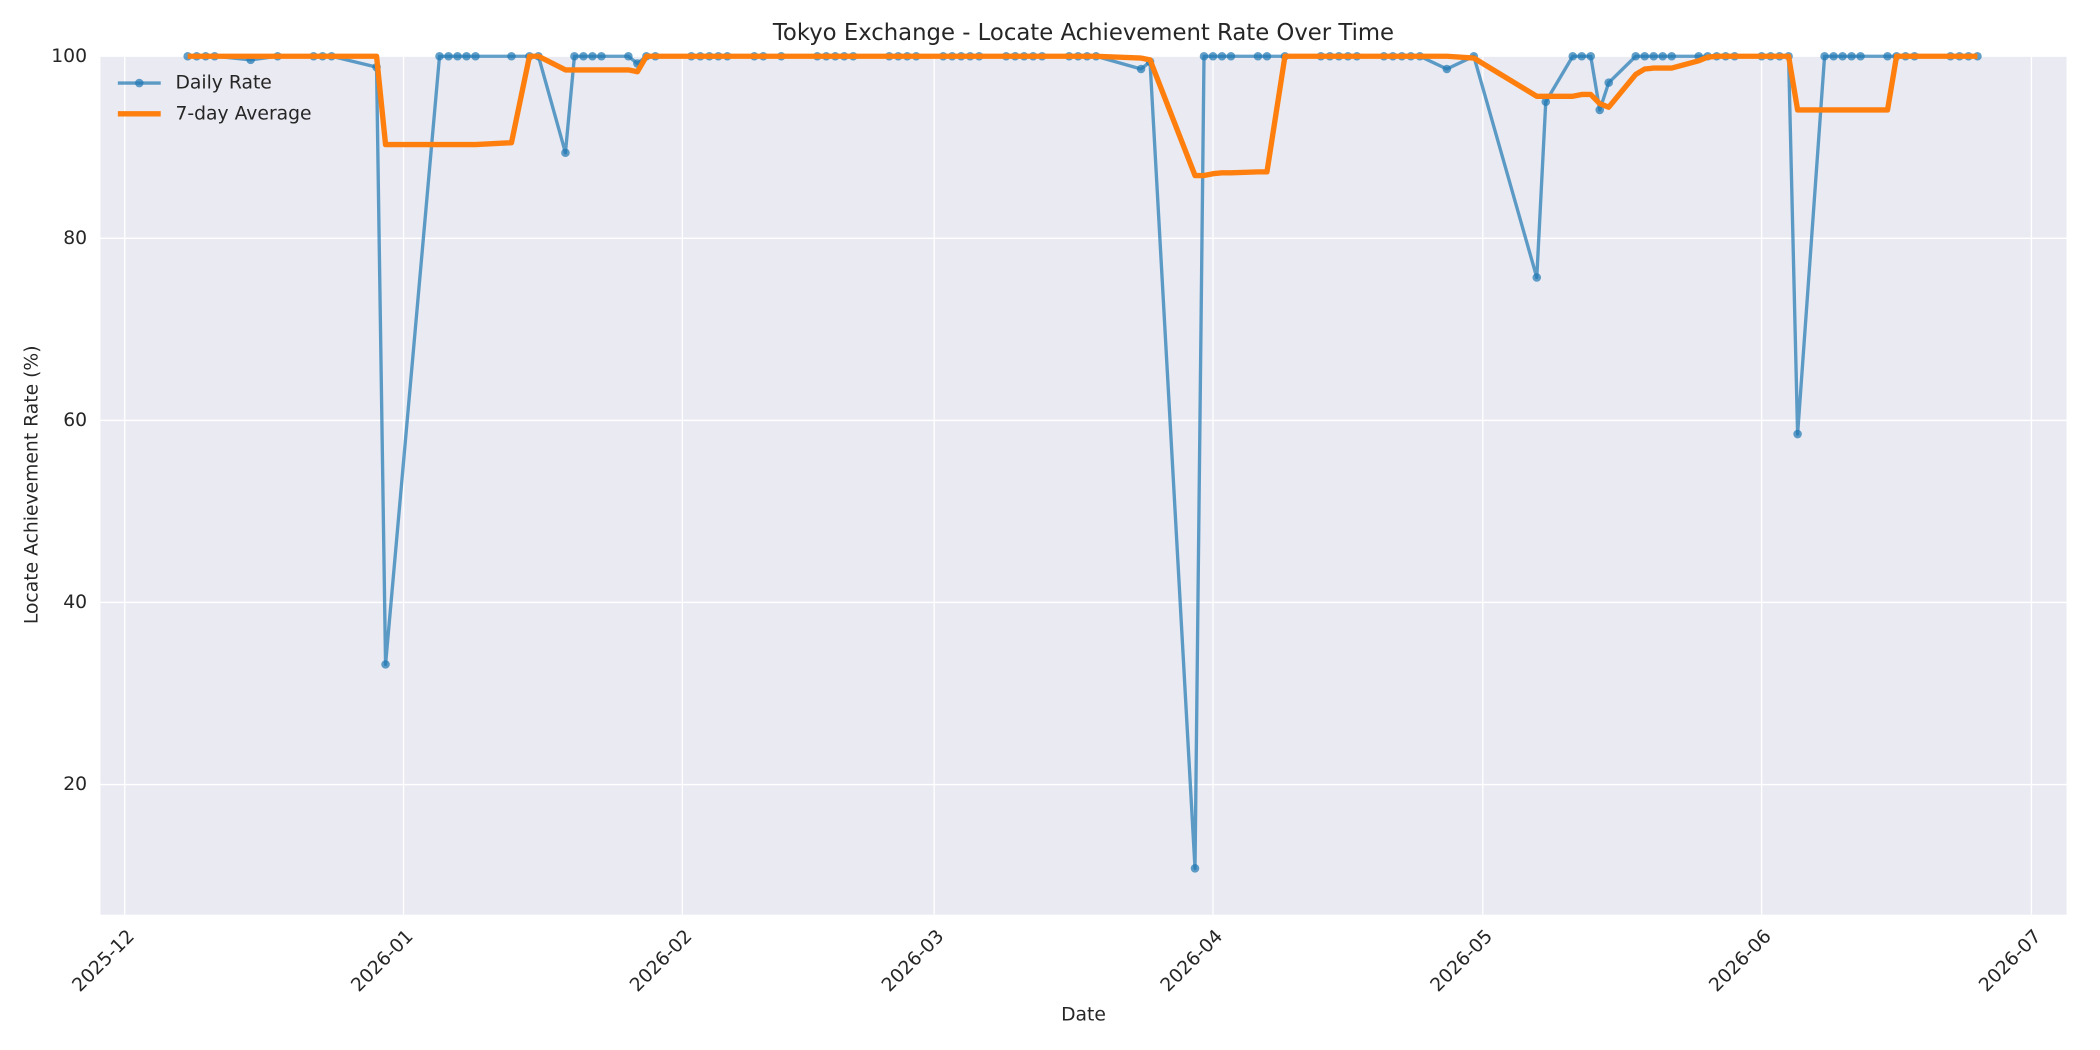  Describe the element at coordinates (104, 961) in the screenshot. I see `x-tick-label: 2025-12` at that location.